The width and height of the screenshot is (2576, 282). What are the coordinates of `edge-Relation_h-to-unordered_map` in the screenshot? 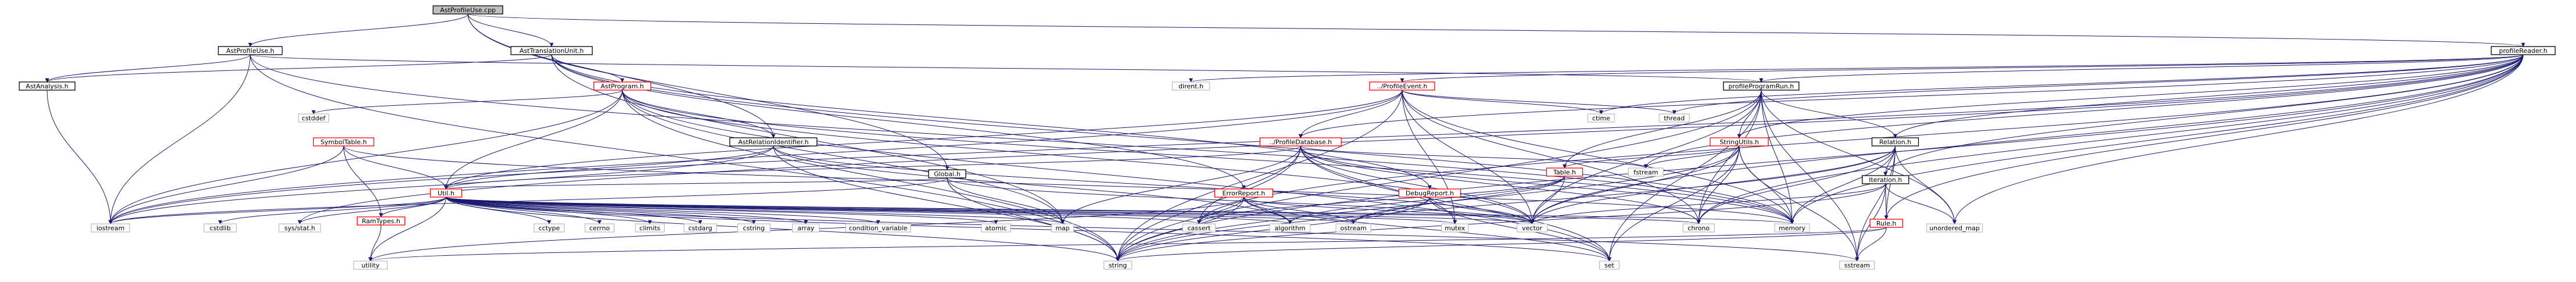 It's located at (1925, 185).